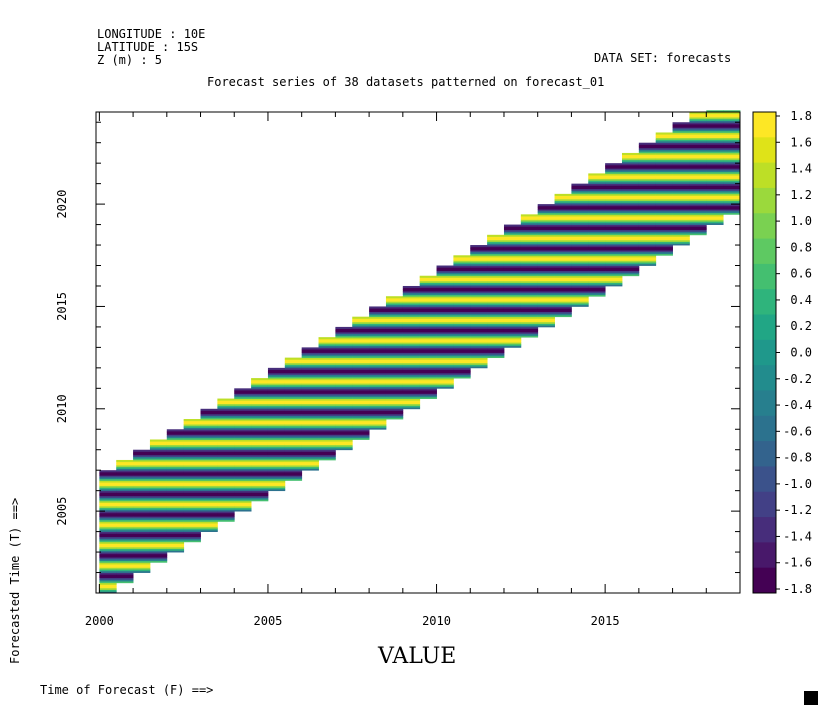  Describe the element at coordinates (764, 555) in the screenshot. I see `colorbar-swatch` at that location.